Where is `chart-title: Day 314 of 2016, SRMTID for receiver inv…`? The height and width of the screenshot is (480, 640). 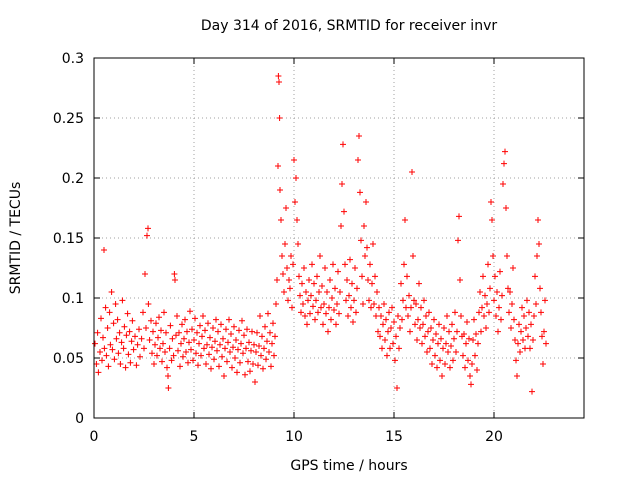
chart-title: Day 314 of 2016, SRMTID for receiver inv… is located at coordinates (349, 26).